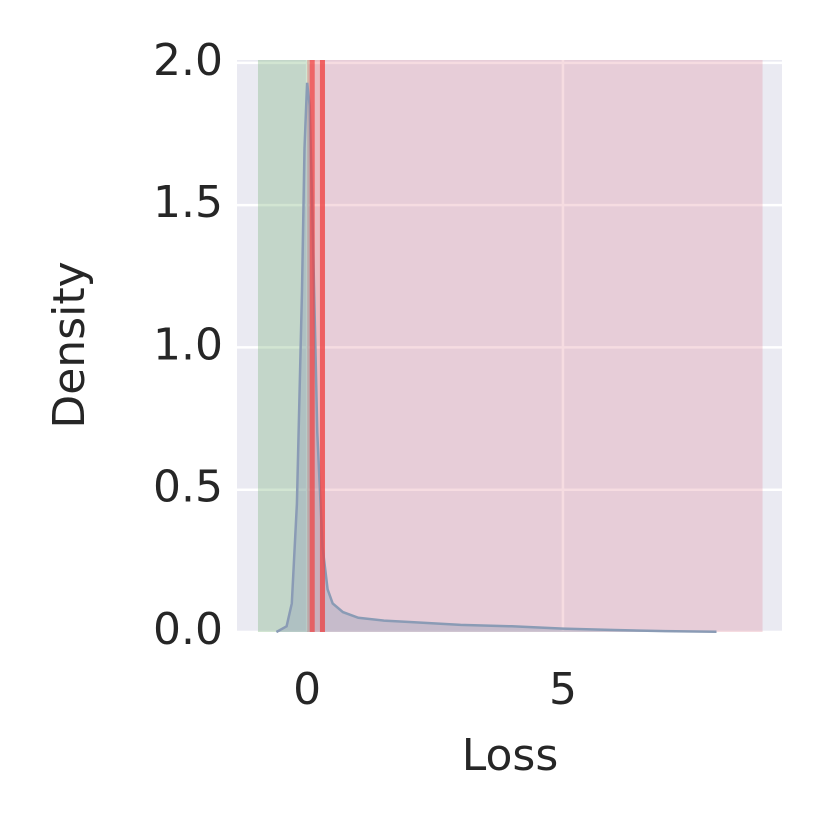 The image size is (832, 836). What do you see at coordinates (69, 344) in the screenshot?
I see `y-axis-label: Density` at bounding box center [69, 344].